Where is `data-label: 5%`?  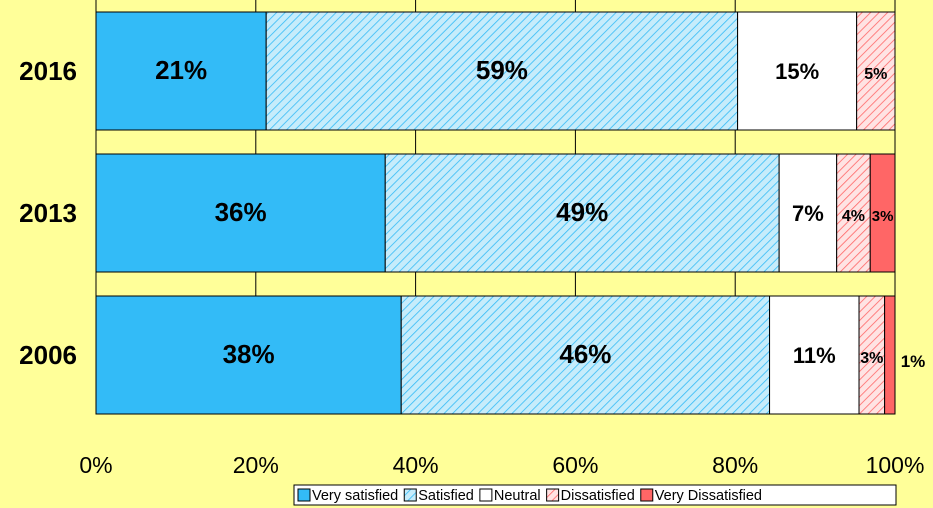 data-label: 5% is located at coordinates (875, 74).